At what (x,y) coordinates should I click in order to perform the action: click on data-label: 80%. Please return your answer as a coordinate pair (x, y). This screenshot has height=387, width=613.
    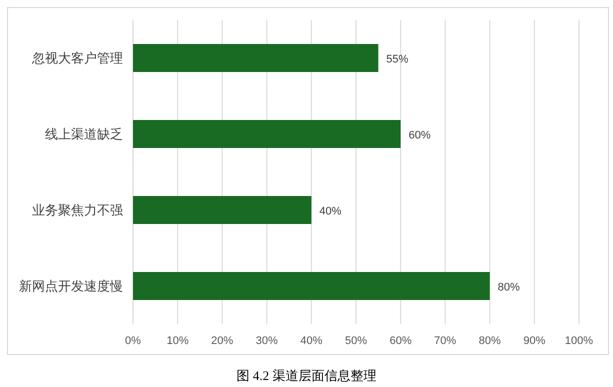
    Looking at the image, I should click on (509, 288).